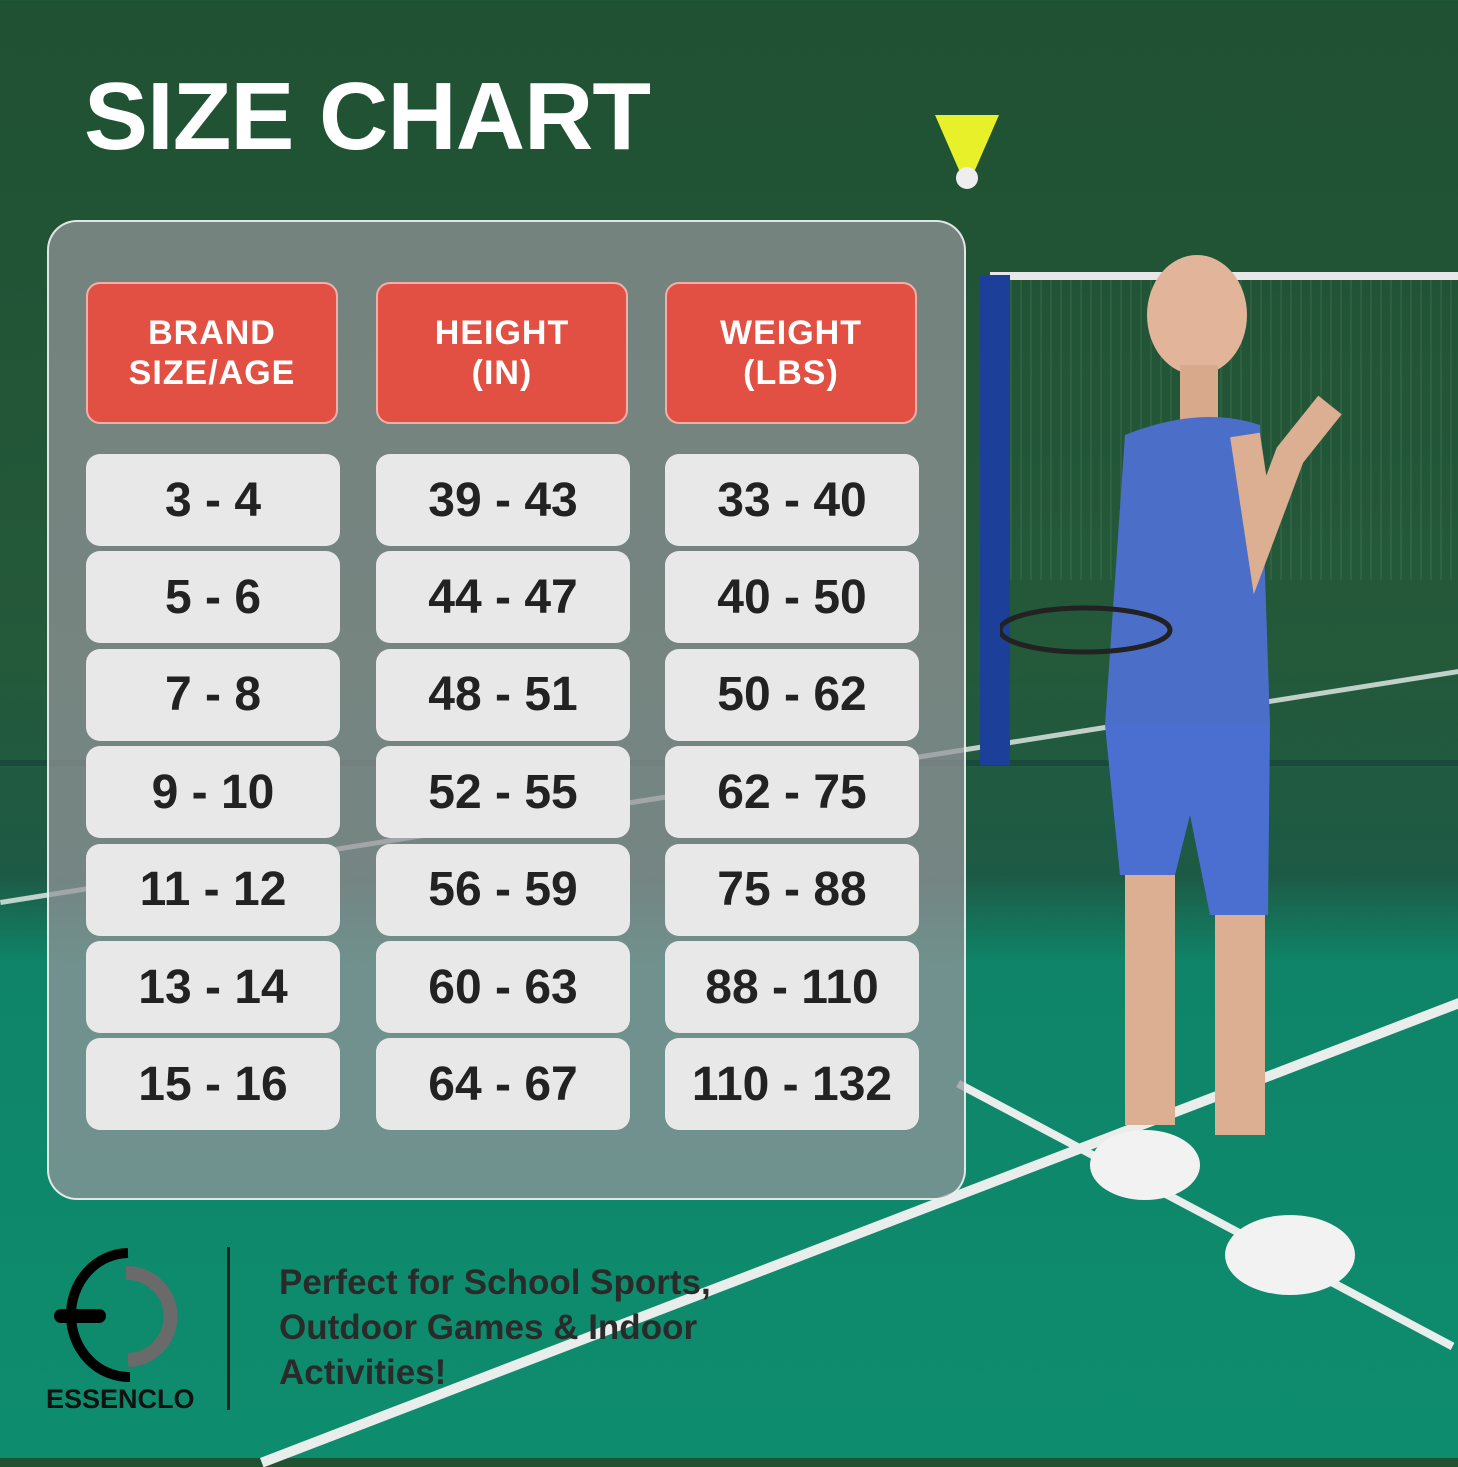 This screenshot has height=1467, width=1458. Describe the element at coordinates (213, 987) in the screenshot. I see `table-cell: 13 - 14` at that location.